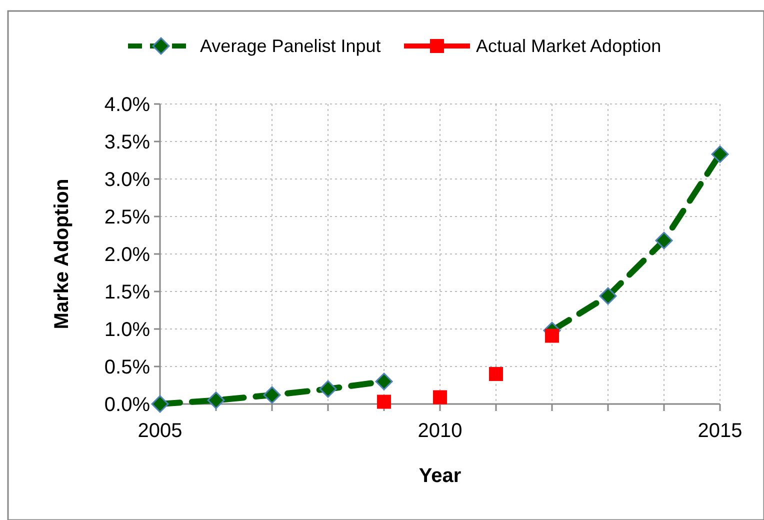 The width and height of the screenshot is (764, 520). Describe the element at coordinates (127, 330) in the screenshot. I see `y-tick-label: 1.0%` at that location.